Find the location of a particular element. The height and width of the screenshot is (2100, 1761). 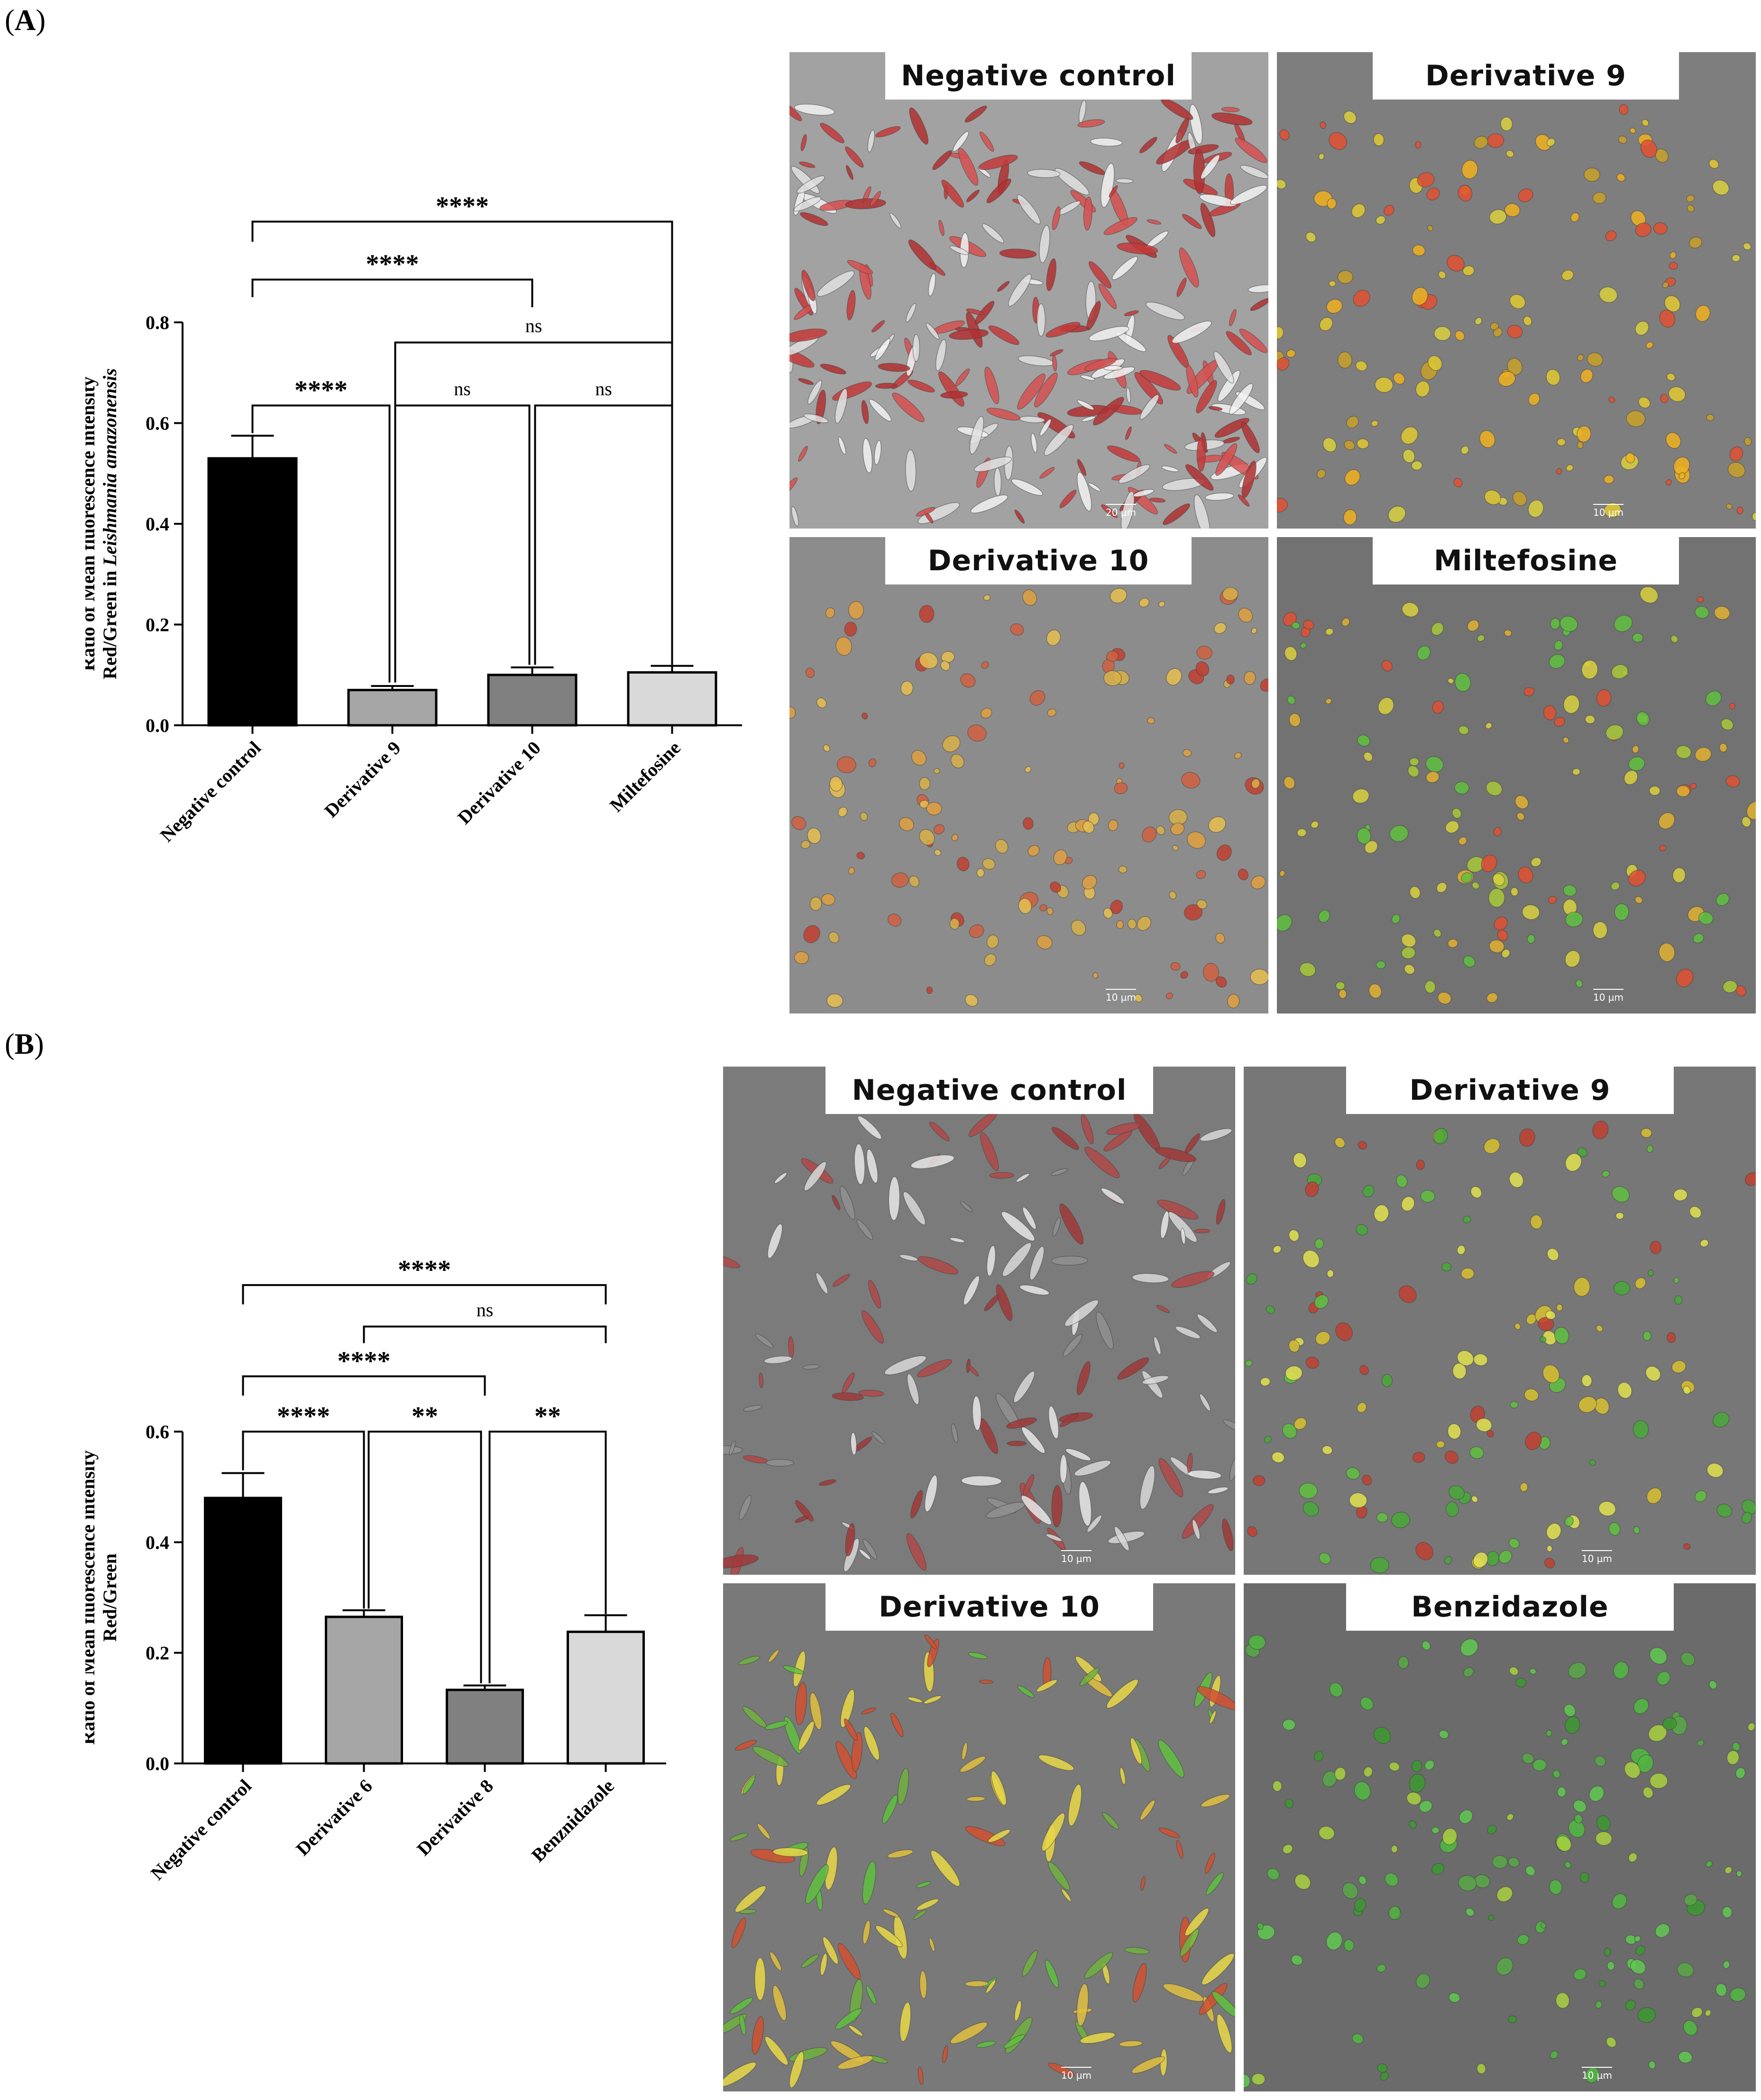

significance-bracket is located at coordinates (424, 1294).